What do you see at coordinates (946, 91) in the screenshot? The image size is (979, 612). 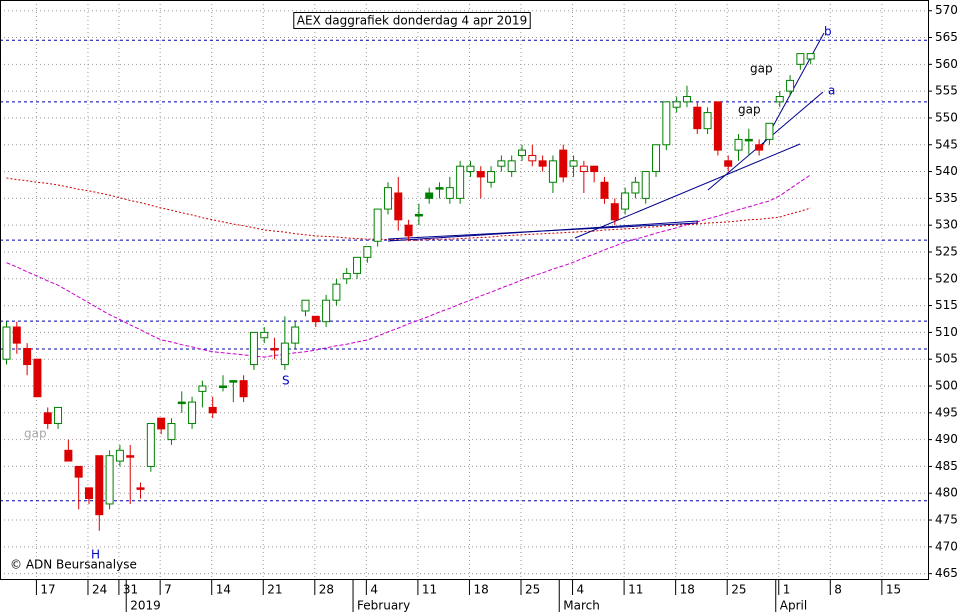 I see `y-tick-label: 555` at bounding box center [946, 91].